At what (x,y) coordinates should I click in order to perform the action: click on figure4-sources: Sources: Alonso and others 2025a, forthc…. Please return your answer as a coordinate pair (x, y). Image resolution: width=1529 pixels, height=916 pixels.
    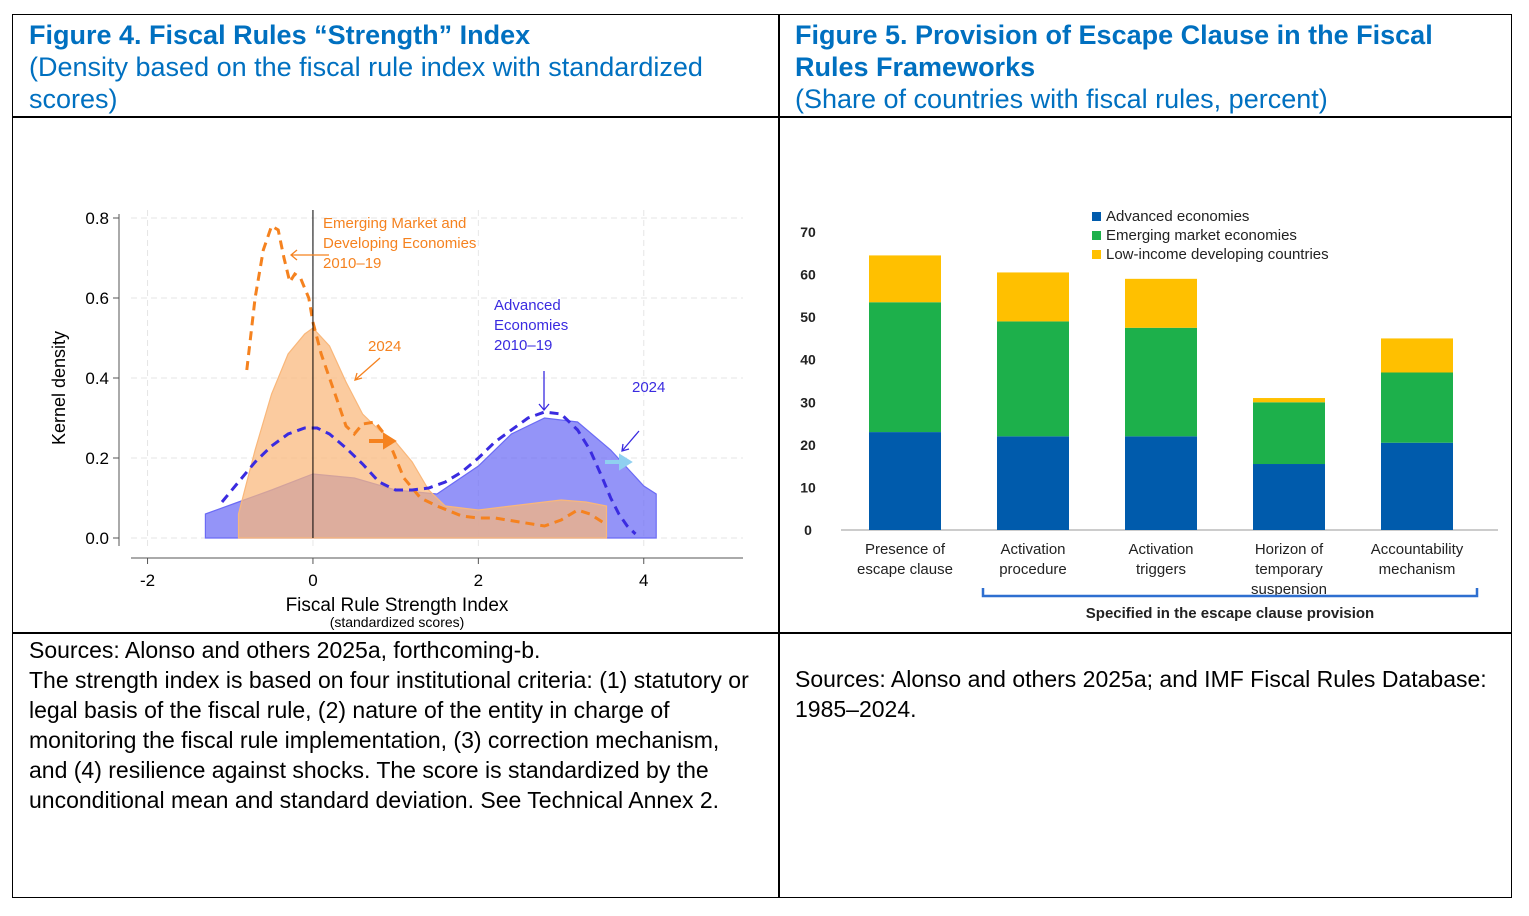
    Looking at the image, I should click on (285, 650).